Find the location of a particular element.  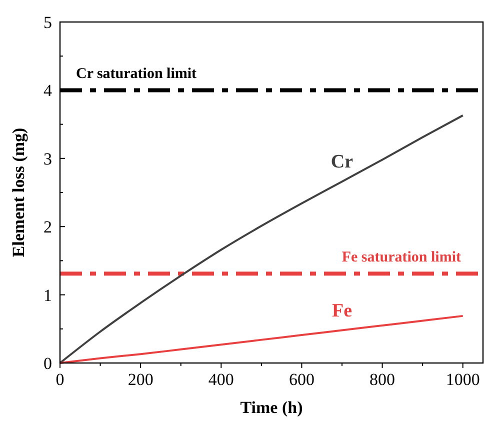

x-axis-title: Time (h) is located at coordinates (271, 407).